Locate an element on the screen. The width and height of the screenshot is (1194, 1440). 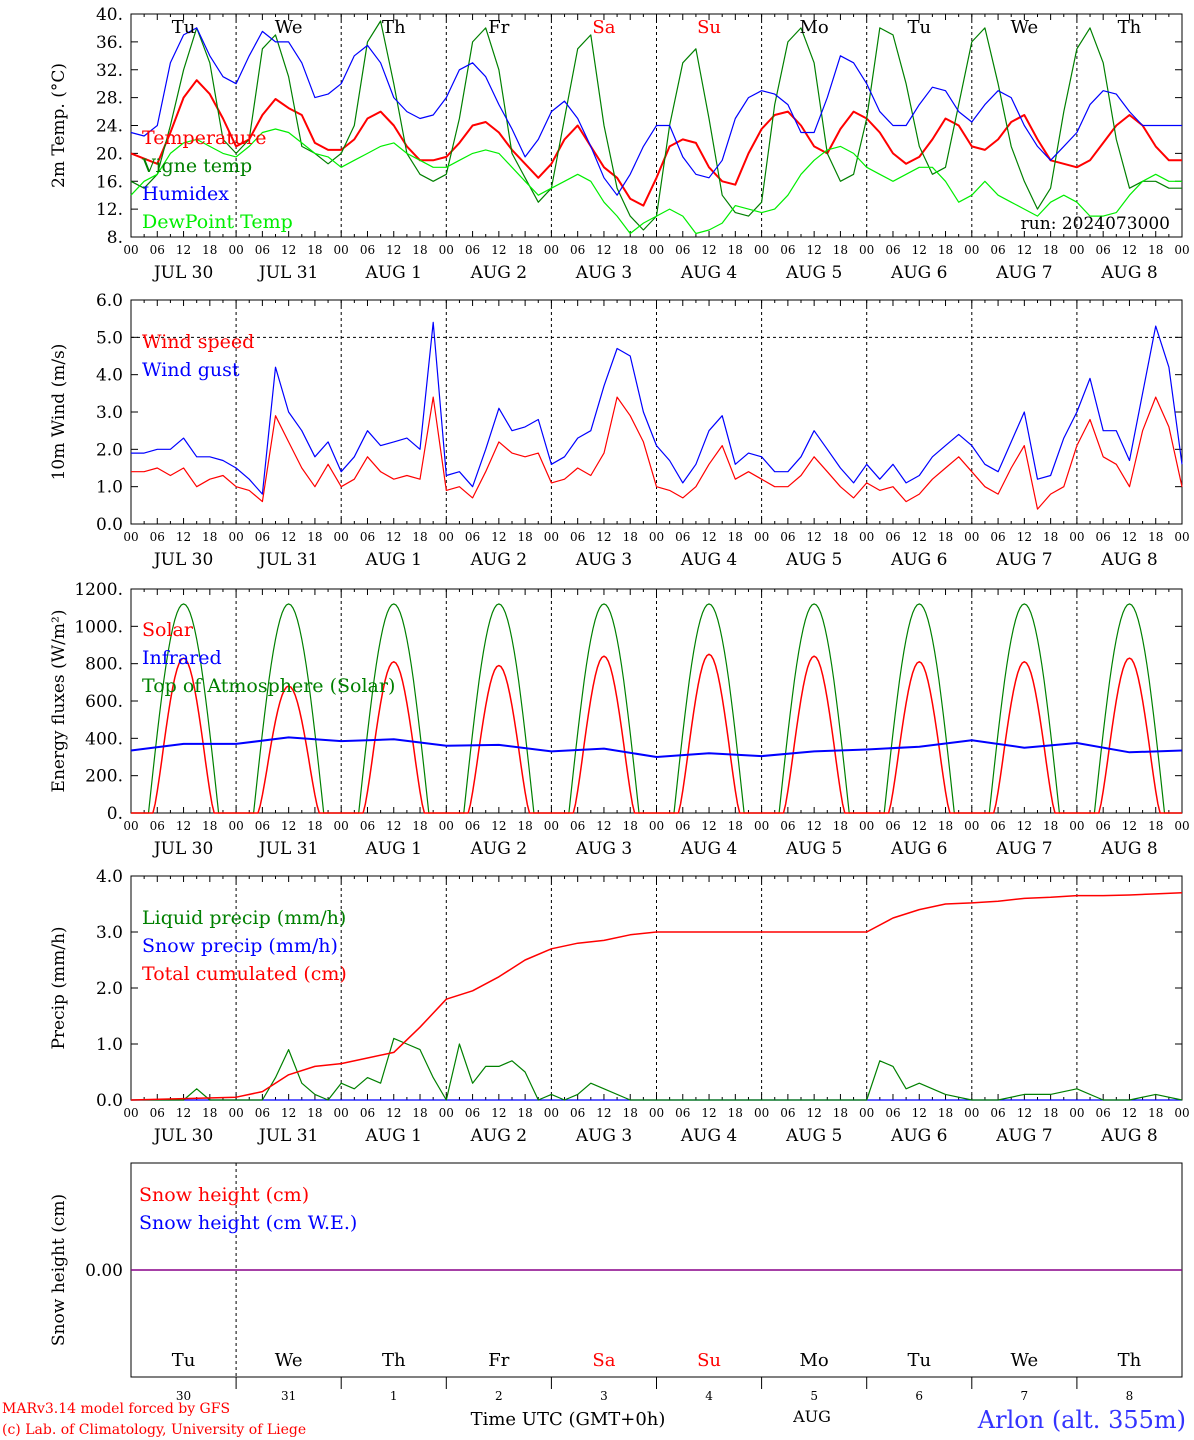
legend-entry: Infrared is located at coordinates (182, 658).